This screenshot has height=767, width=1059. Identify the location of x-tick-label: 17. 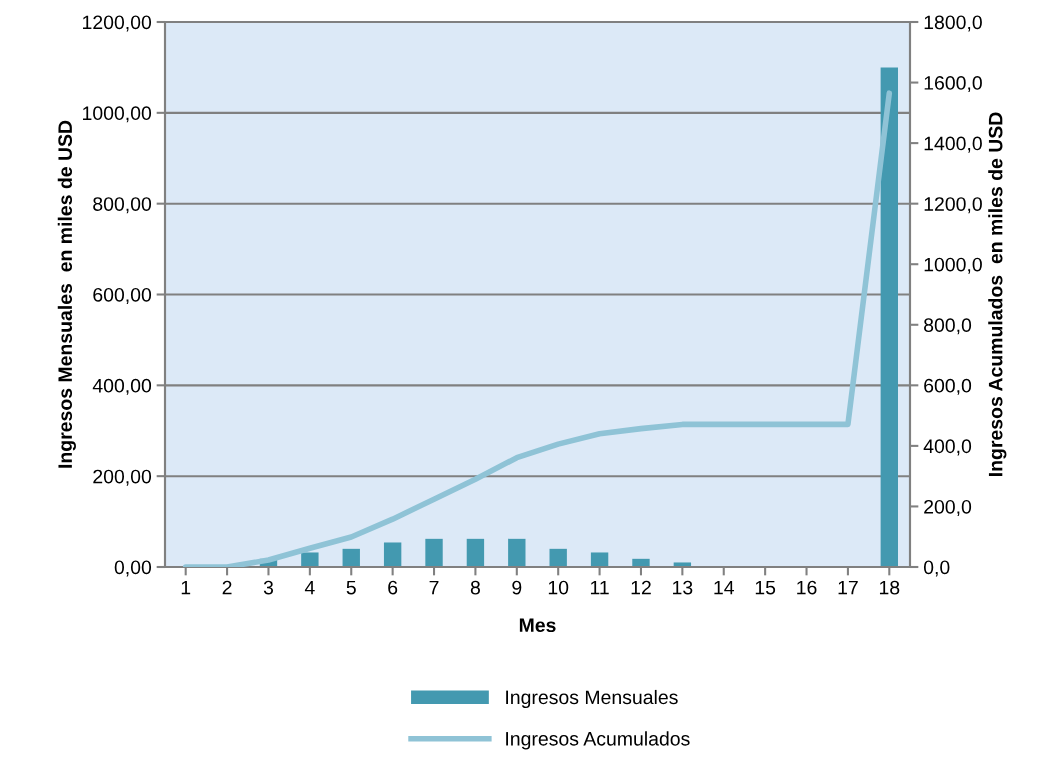
(848, 587).